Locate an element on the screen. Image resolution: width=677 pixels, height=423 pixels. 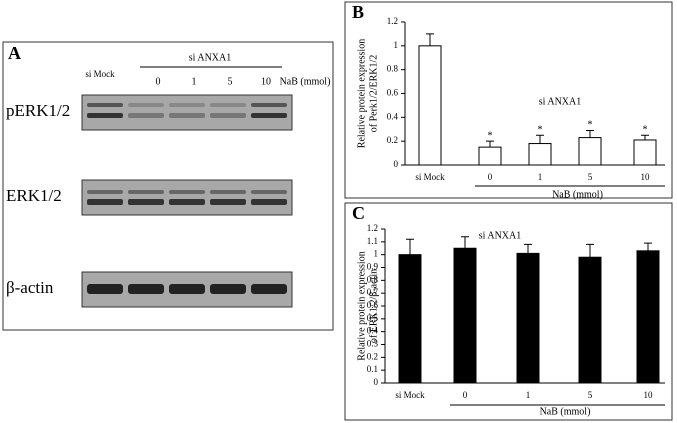
lane-label: 10 is located at coordinates (266, 81).